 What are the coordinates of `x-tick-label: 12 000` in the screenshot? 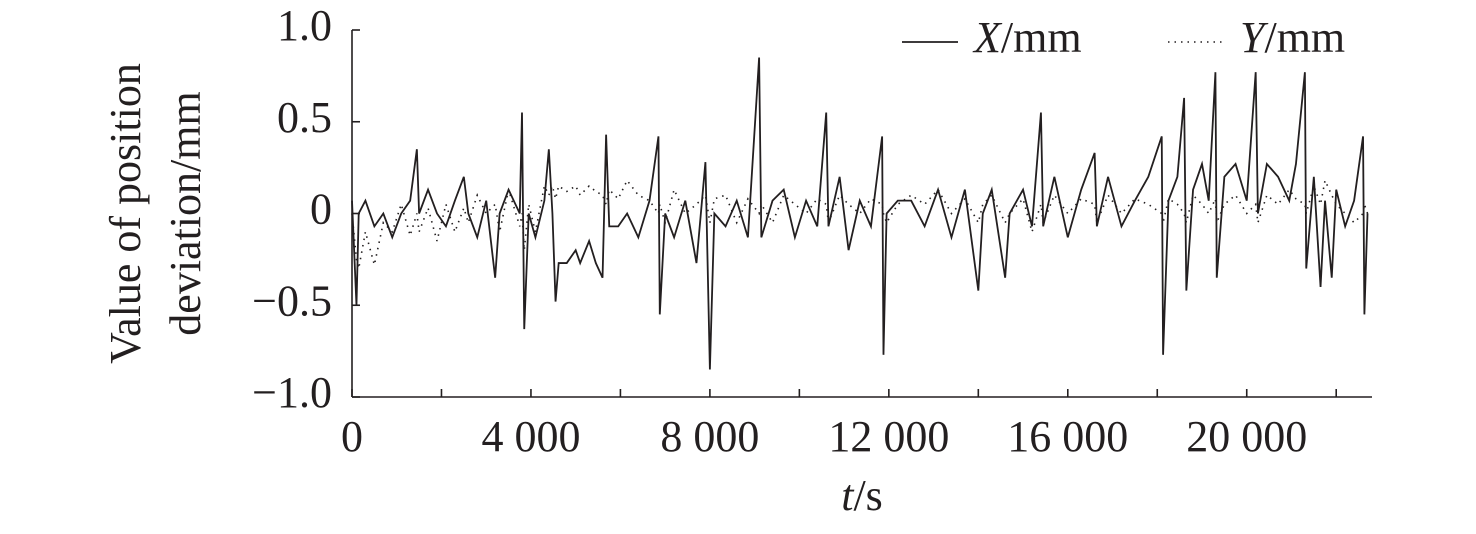 It's located at (888, 436).